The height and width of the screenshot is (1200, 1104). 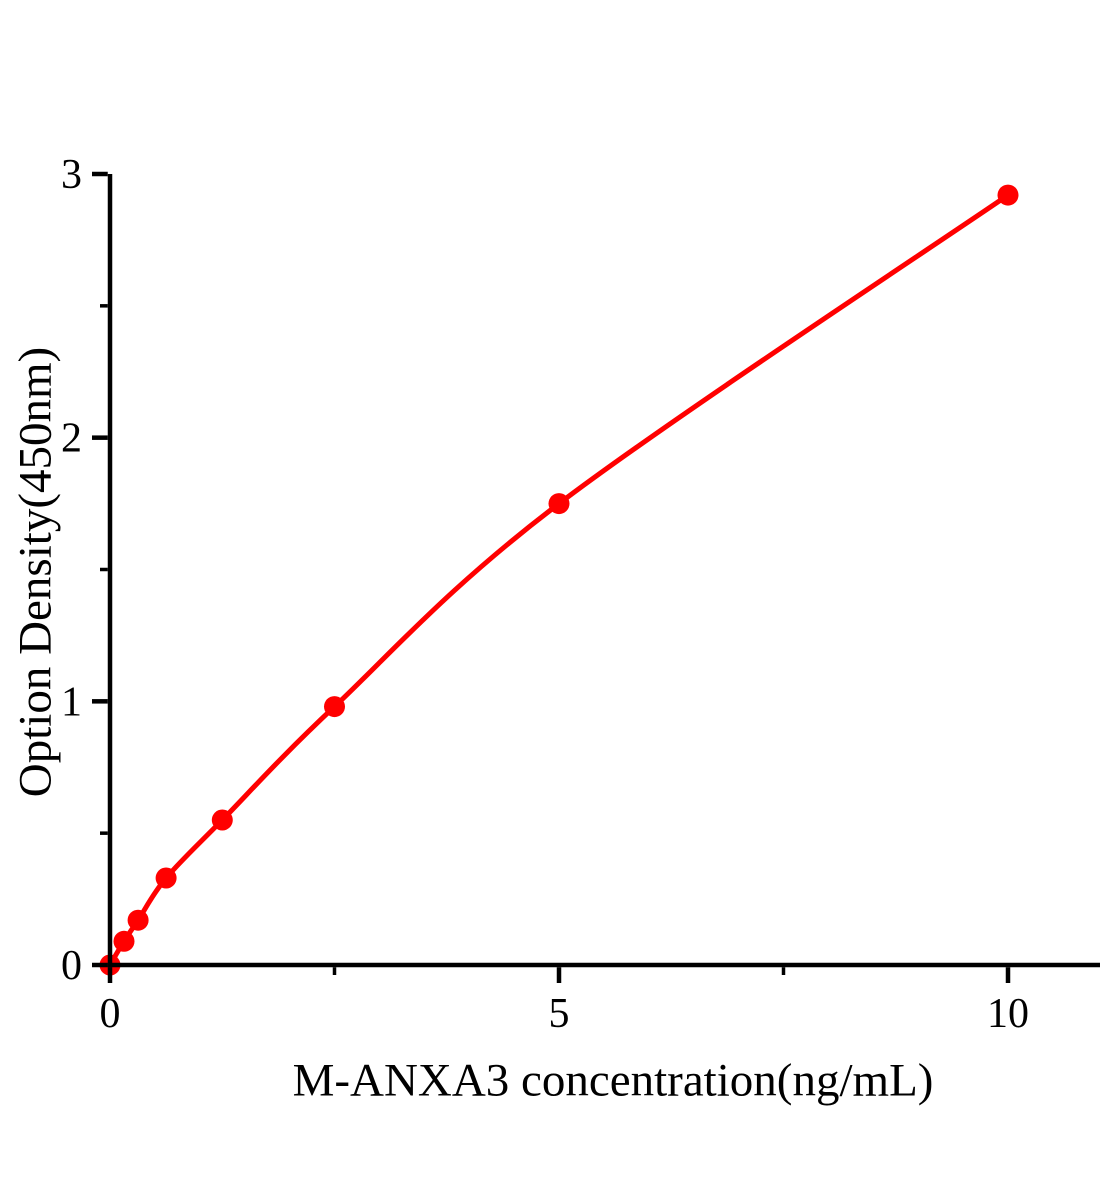 I want to click on x-tick-label: 5, so click(x=559, y=1014).